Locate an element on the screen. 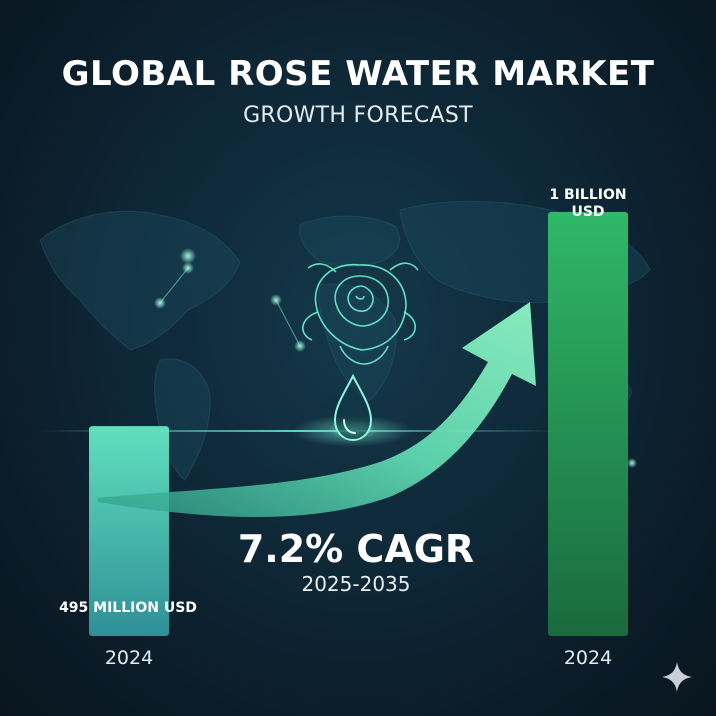  sparkle-icon is located at coordinates (677, 677).